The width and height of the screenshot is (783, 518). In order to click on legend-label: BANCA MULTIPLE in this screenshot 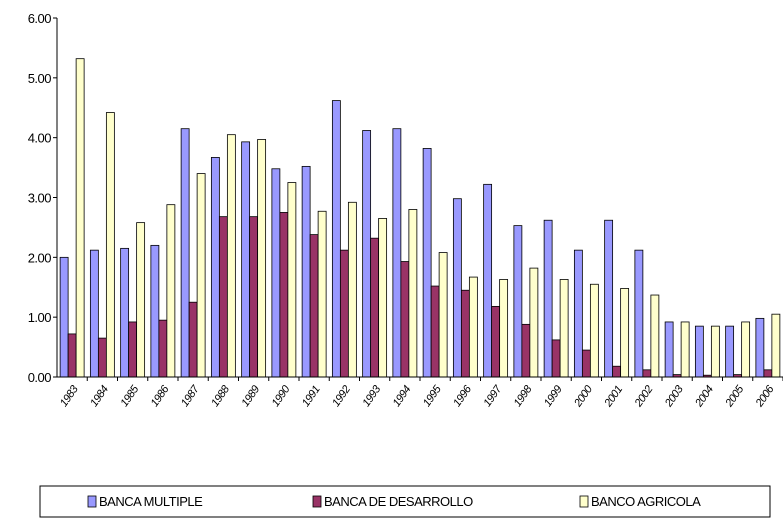, I will do `click(151, 501)`.